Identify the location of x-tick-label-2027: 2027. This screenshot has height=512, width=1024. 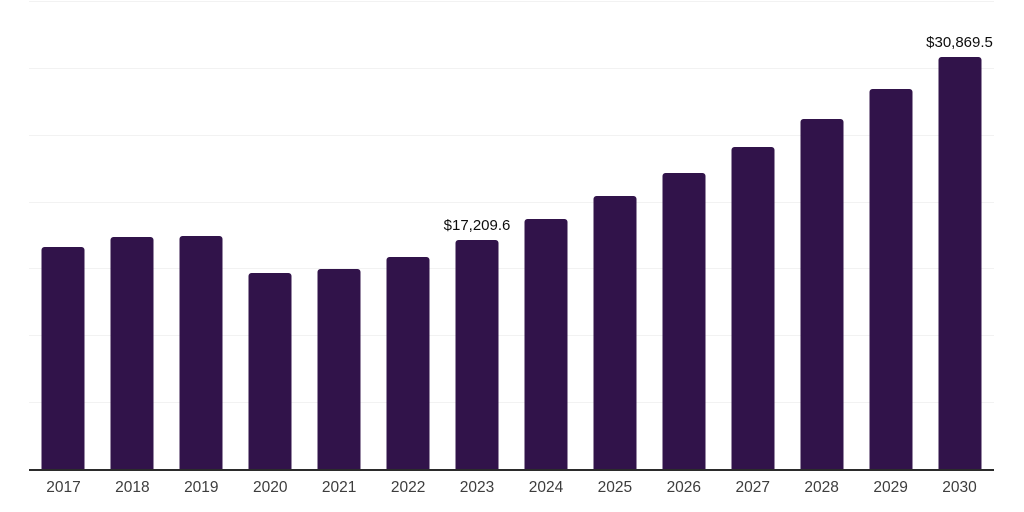
(752, 487).